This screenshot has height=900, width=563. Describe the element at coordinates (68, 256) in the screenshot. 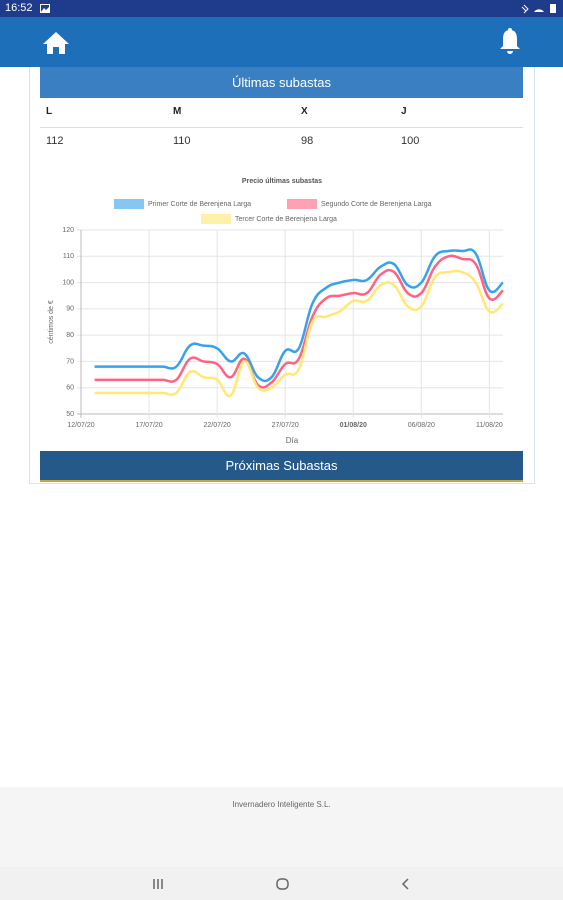

I see `y-tick-label: 110` at that location.